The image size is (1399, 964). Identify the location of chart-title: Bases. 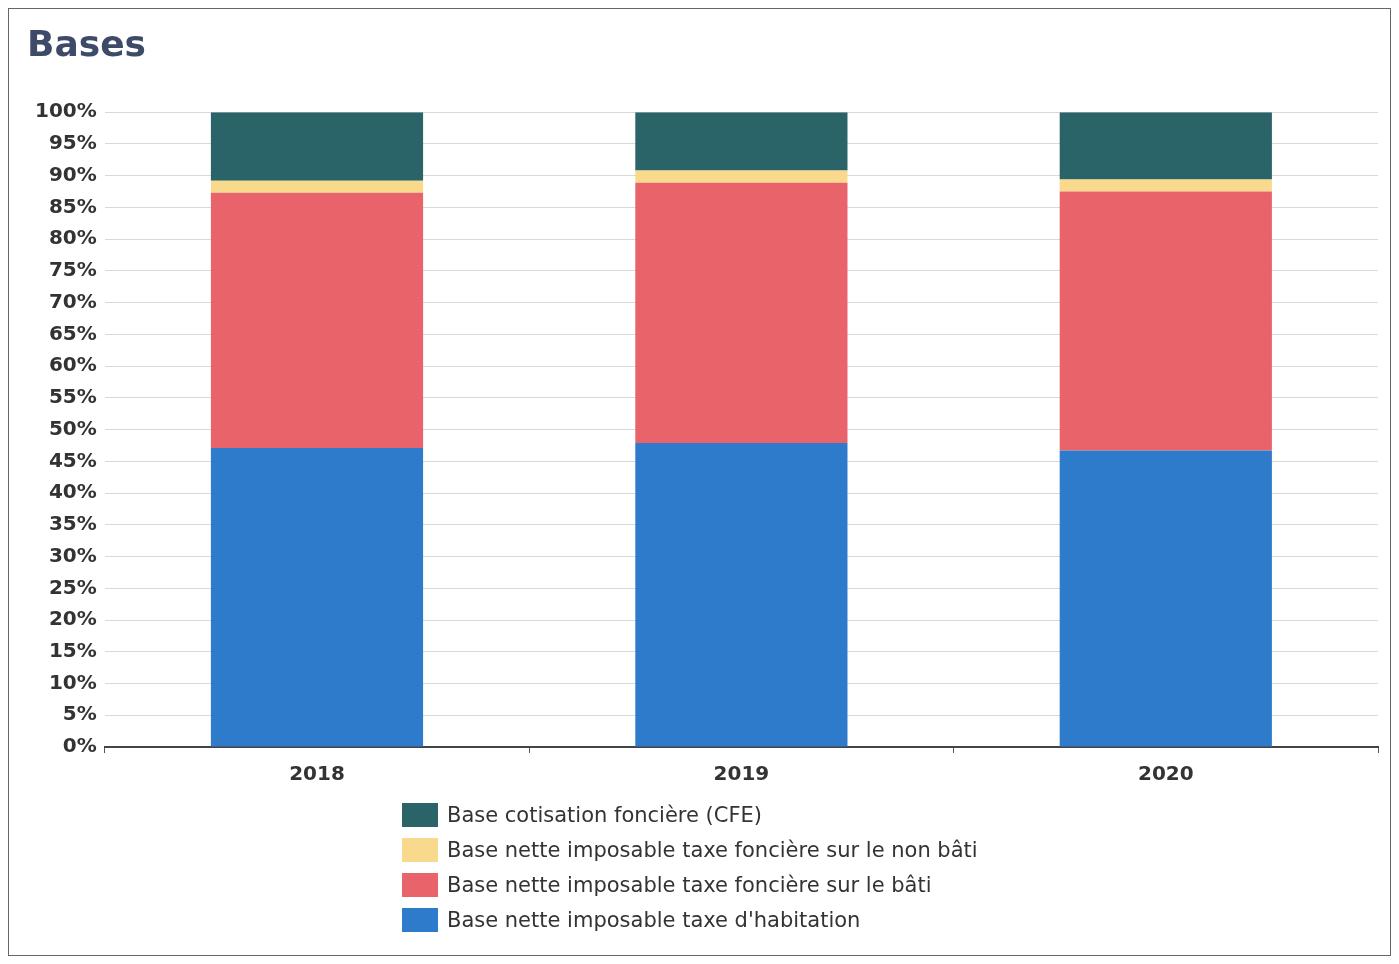
(87, 43).